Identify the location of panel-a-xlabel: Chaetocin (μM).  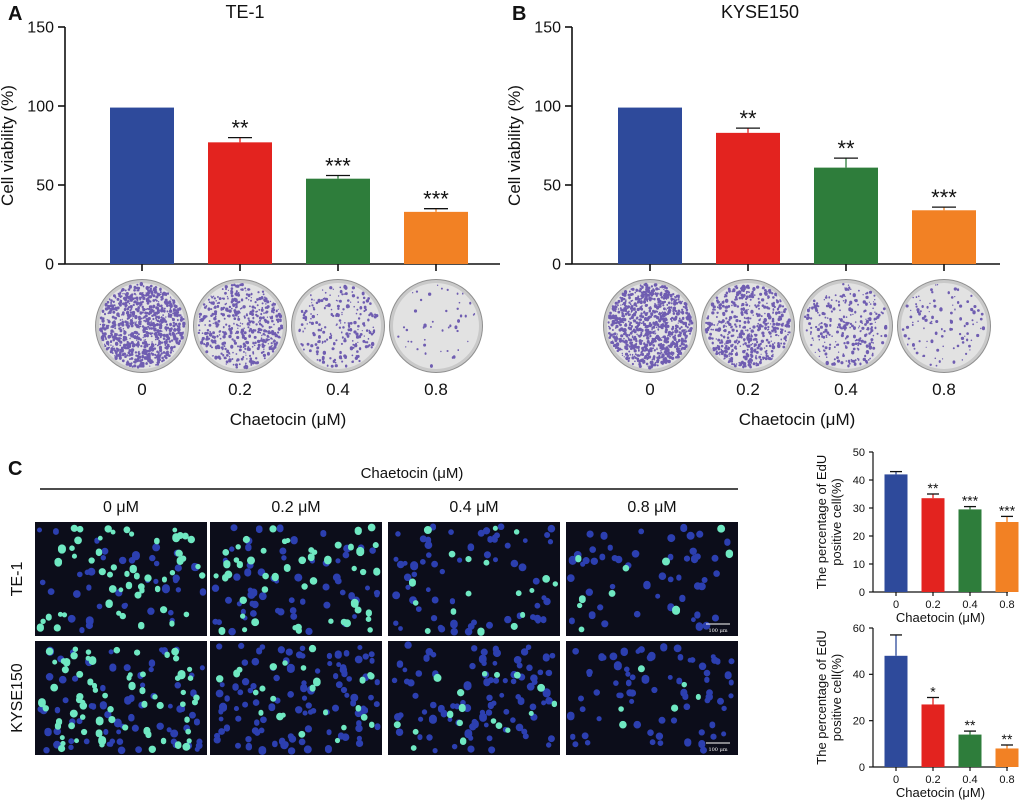
(288, 419).